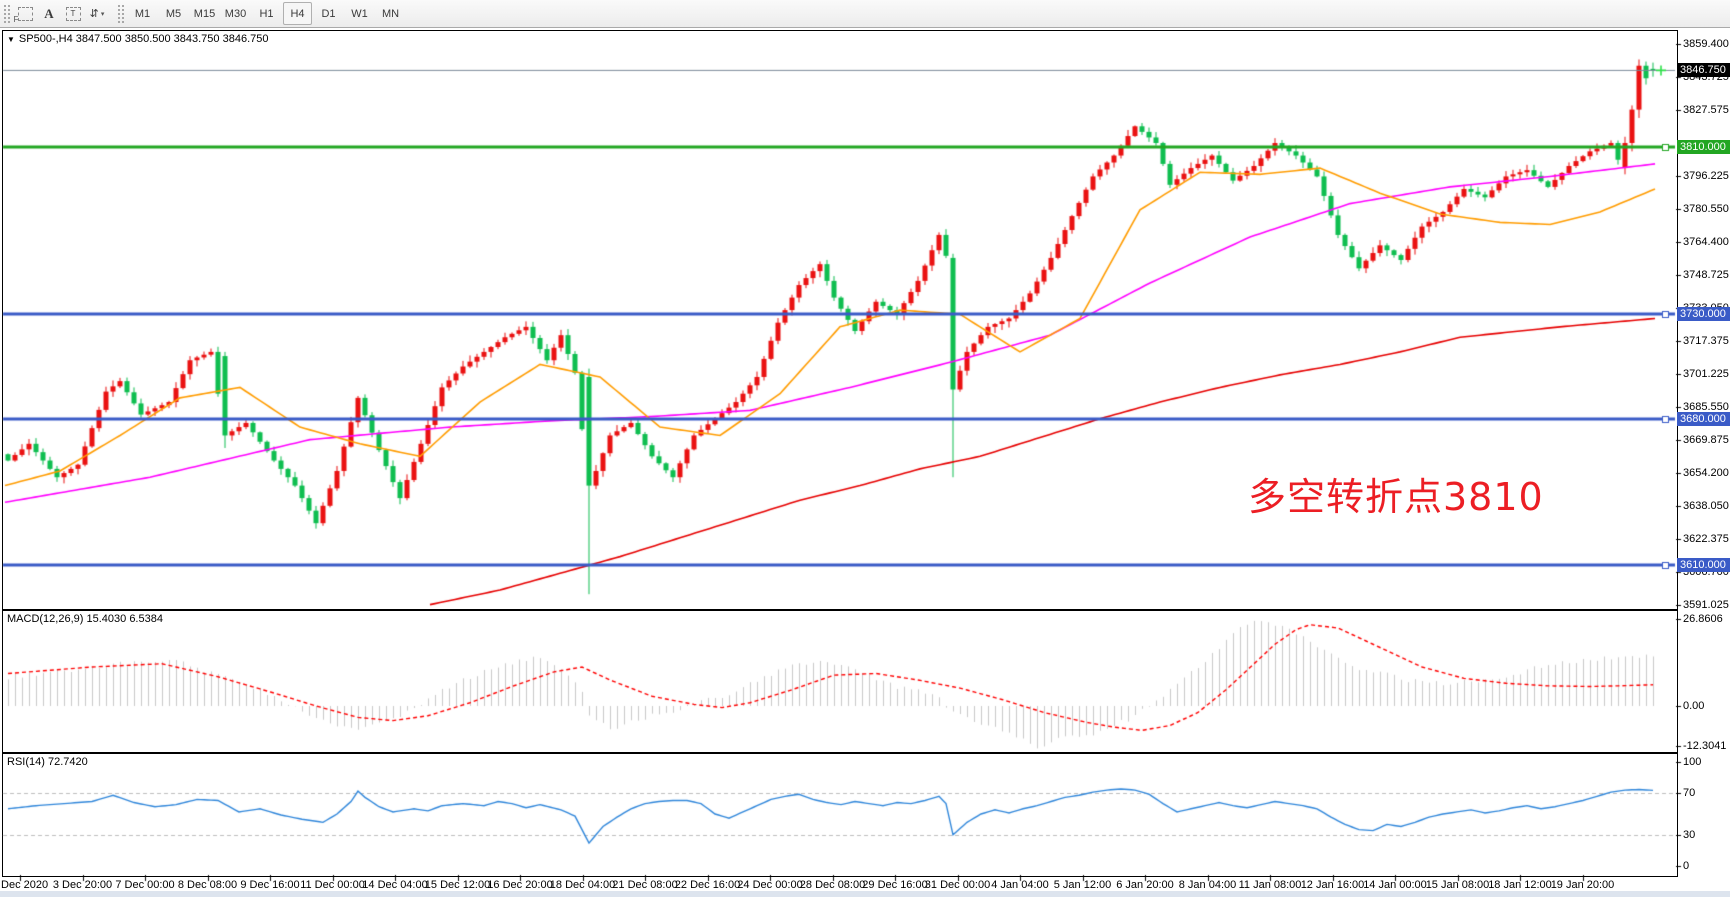  What do you see at coordinates (1694, 706) in the screenshot?
I see `macd-tick-label: 0.00` at bounding box center [1694, 706].